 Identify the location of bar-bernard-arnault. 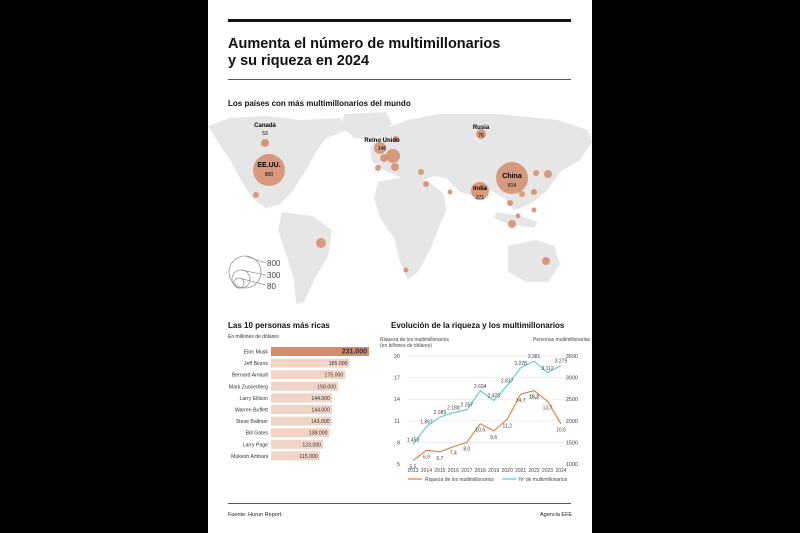
(308, 375).